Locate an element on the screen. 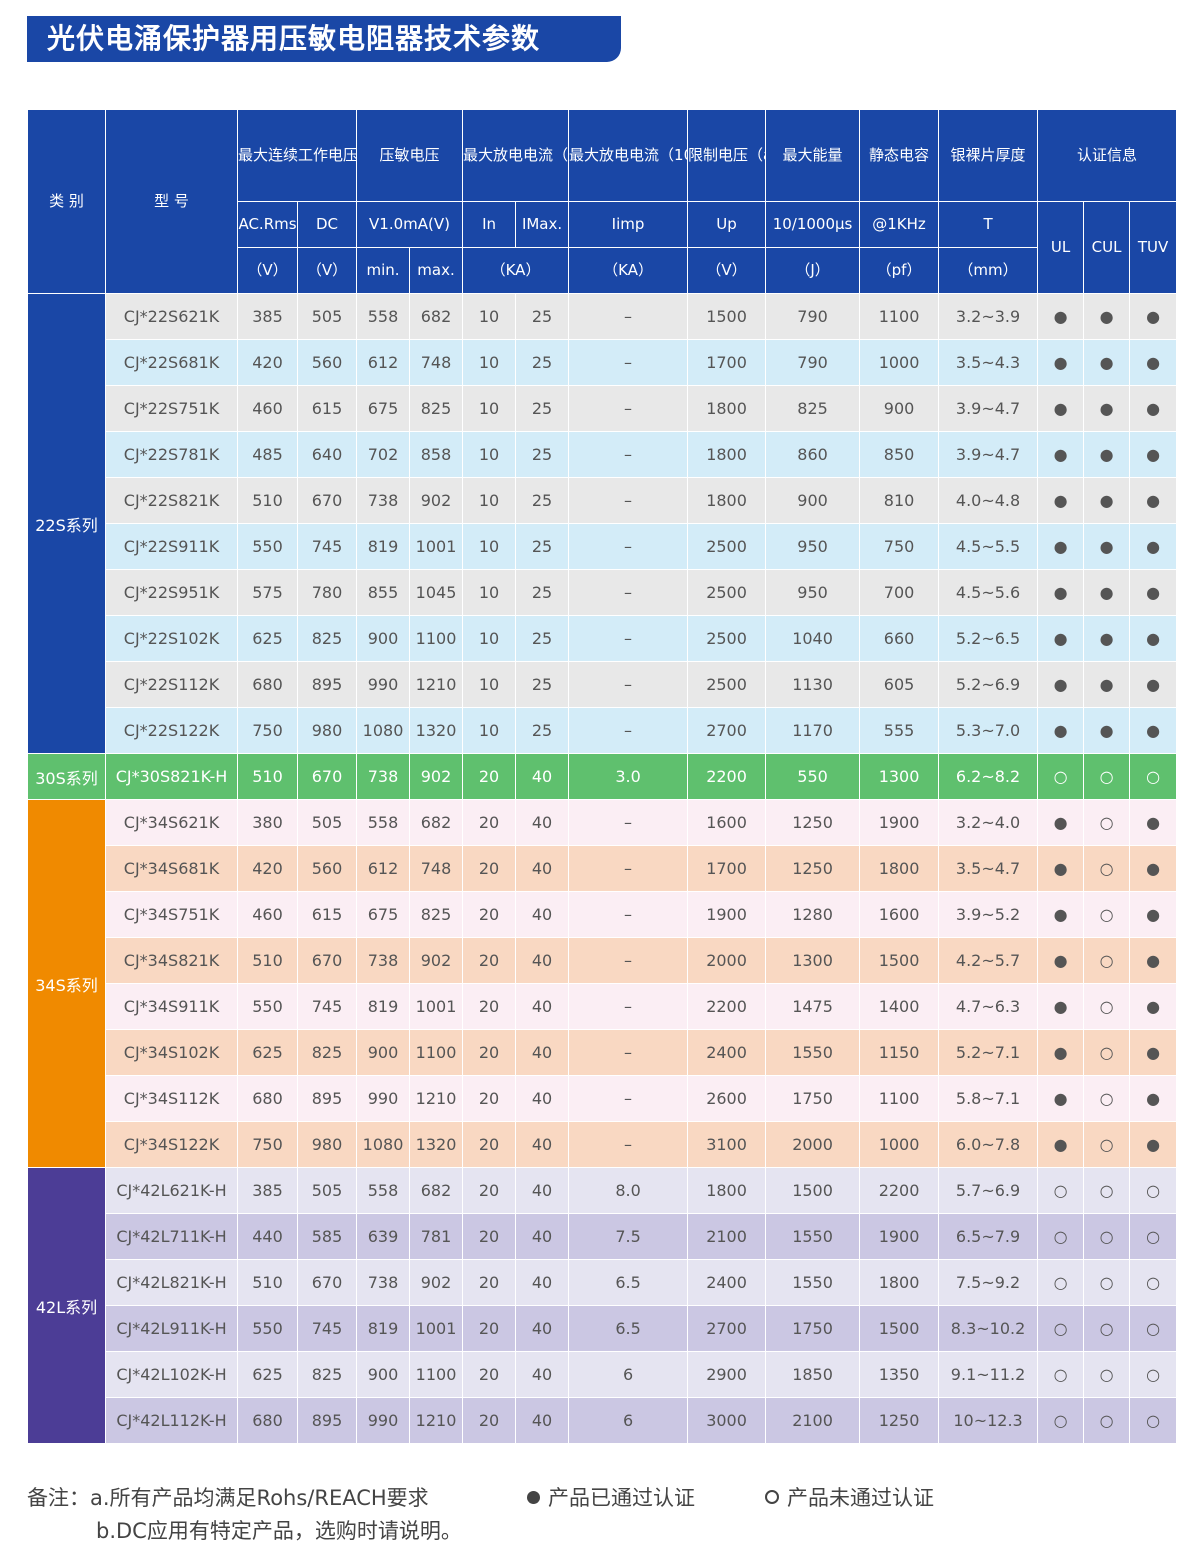 This screenshot has width=1200, height=1558. cell-iimp: 8.0 is located at coordinates (628, 1190).